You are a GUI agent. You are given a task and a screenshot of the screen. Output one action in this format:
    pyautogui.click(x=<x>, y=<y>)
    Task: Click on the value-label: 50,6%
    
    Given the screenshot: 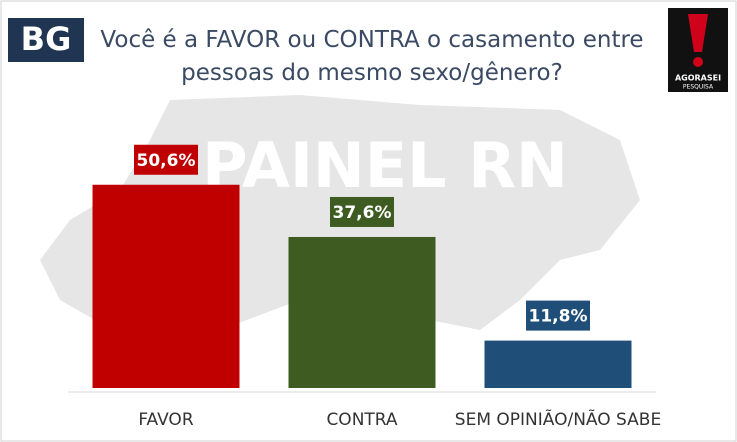 What is the action you would take?
    pyautogui.click(x=166, y=161)
    